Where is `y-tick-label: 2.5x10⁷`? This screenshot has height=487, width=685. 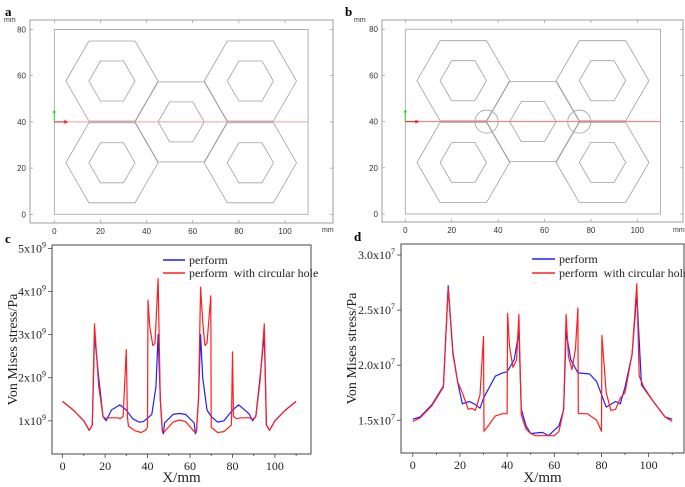 y-tick-label: 2.5x10⁷ is located at coordinates (376, 309).